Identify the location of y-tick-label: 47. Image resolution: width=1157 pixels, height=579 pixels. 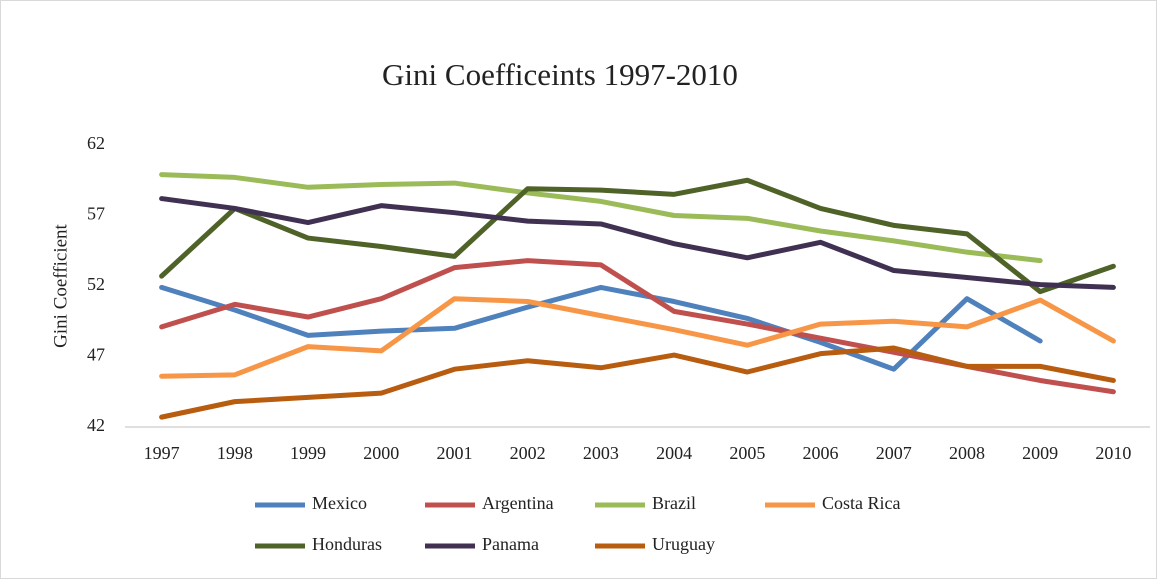
(96, 355).